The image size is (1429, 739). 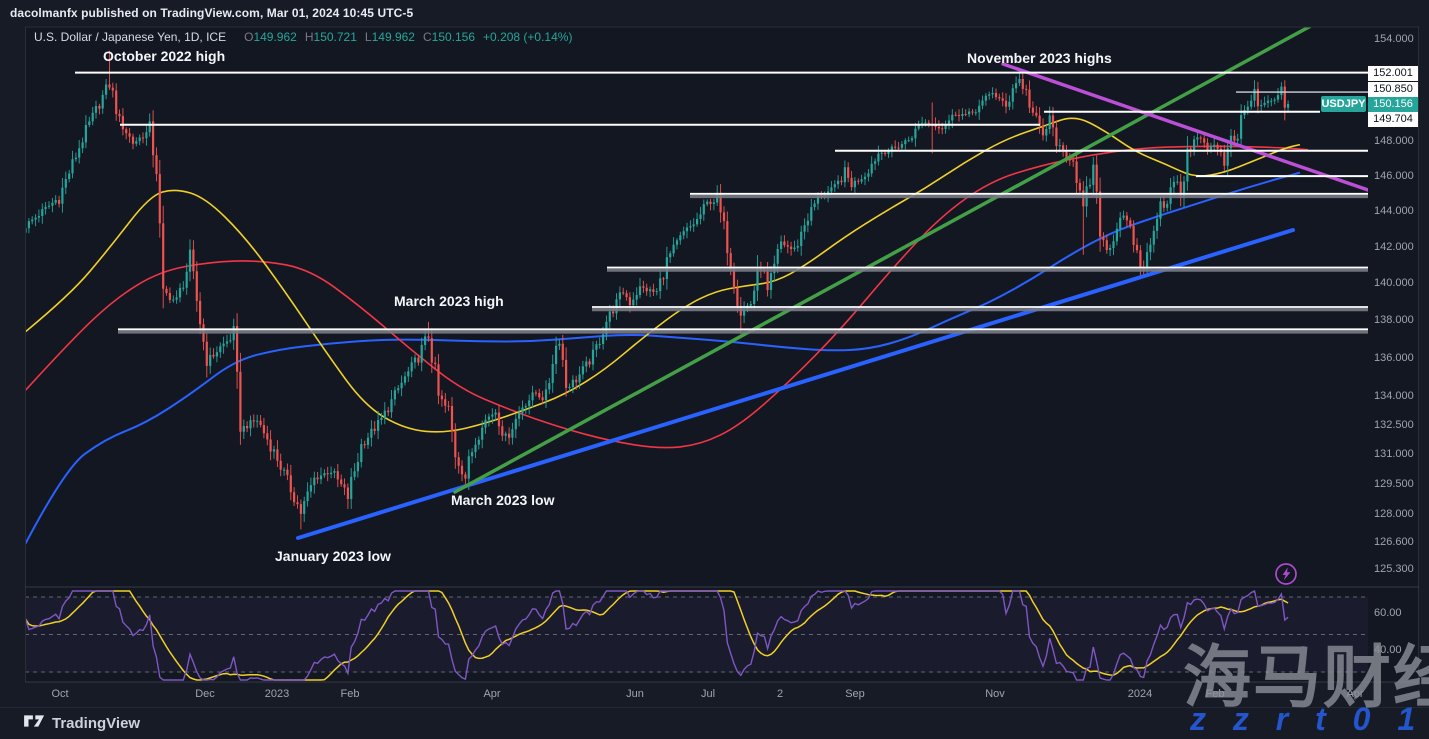 What do you see at coordinates (1394, 569) in the screenshot?
I see `price-axis-label: 125.300` at bounding box center [1394, 569].